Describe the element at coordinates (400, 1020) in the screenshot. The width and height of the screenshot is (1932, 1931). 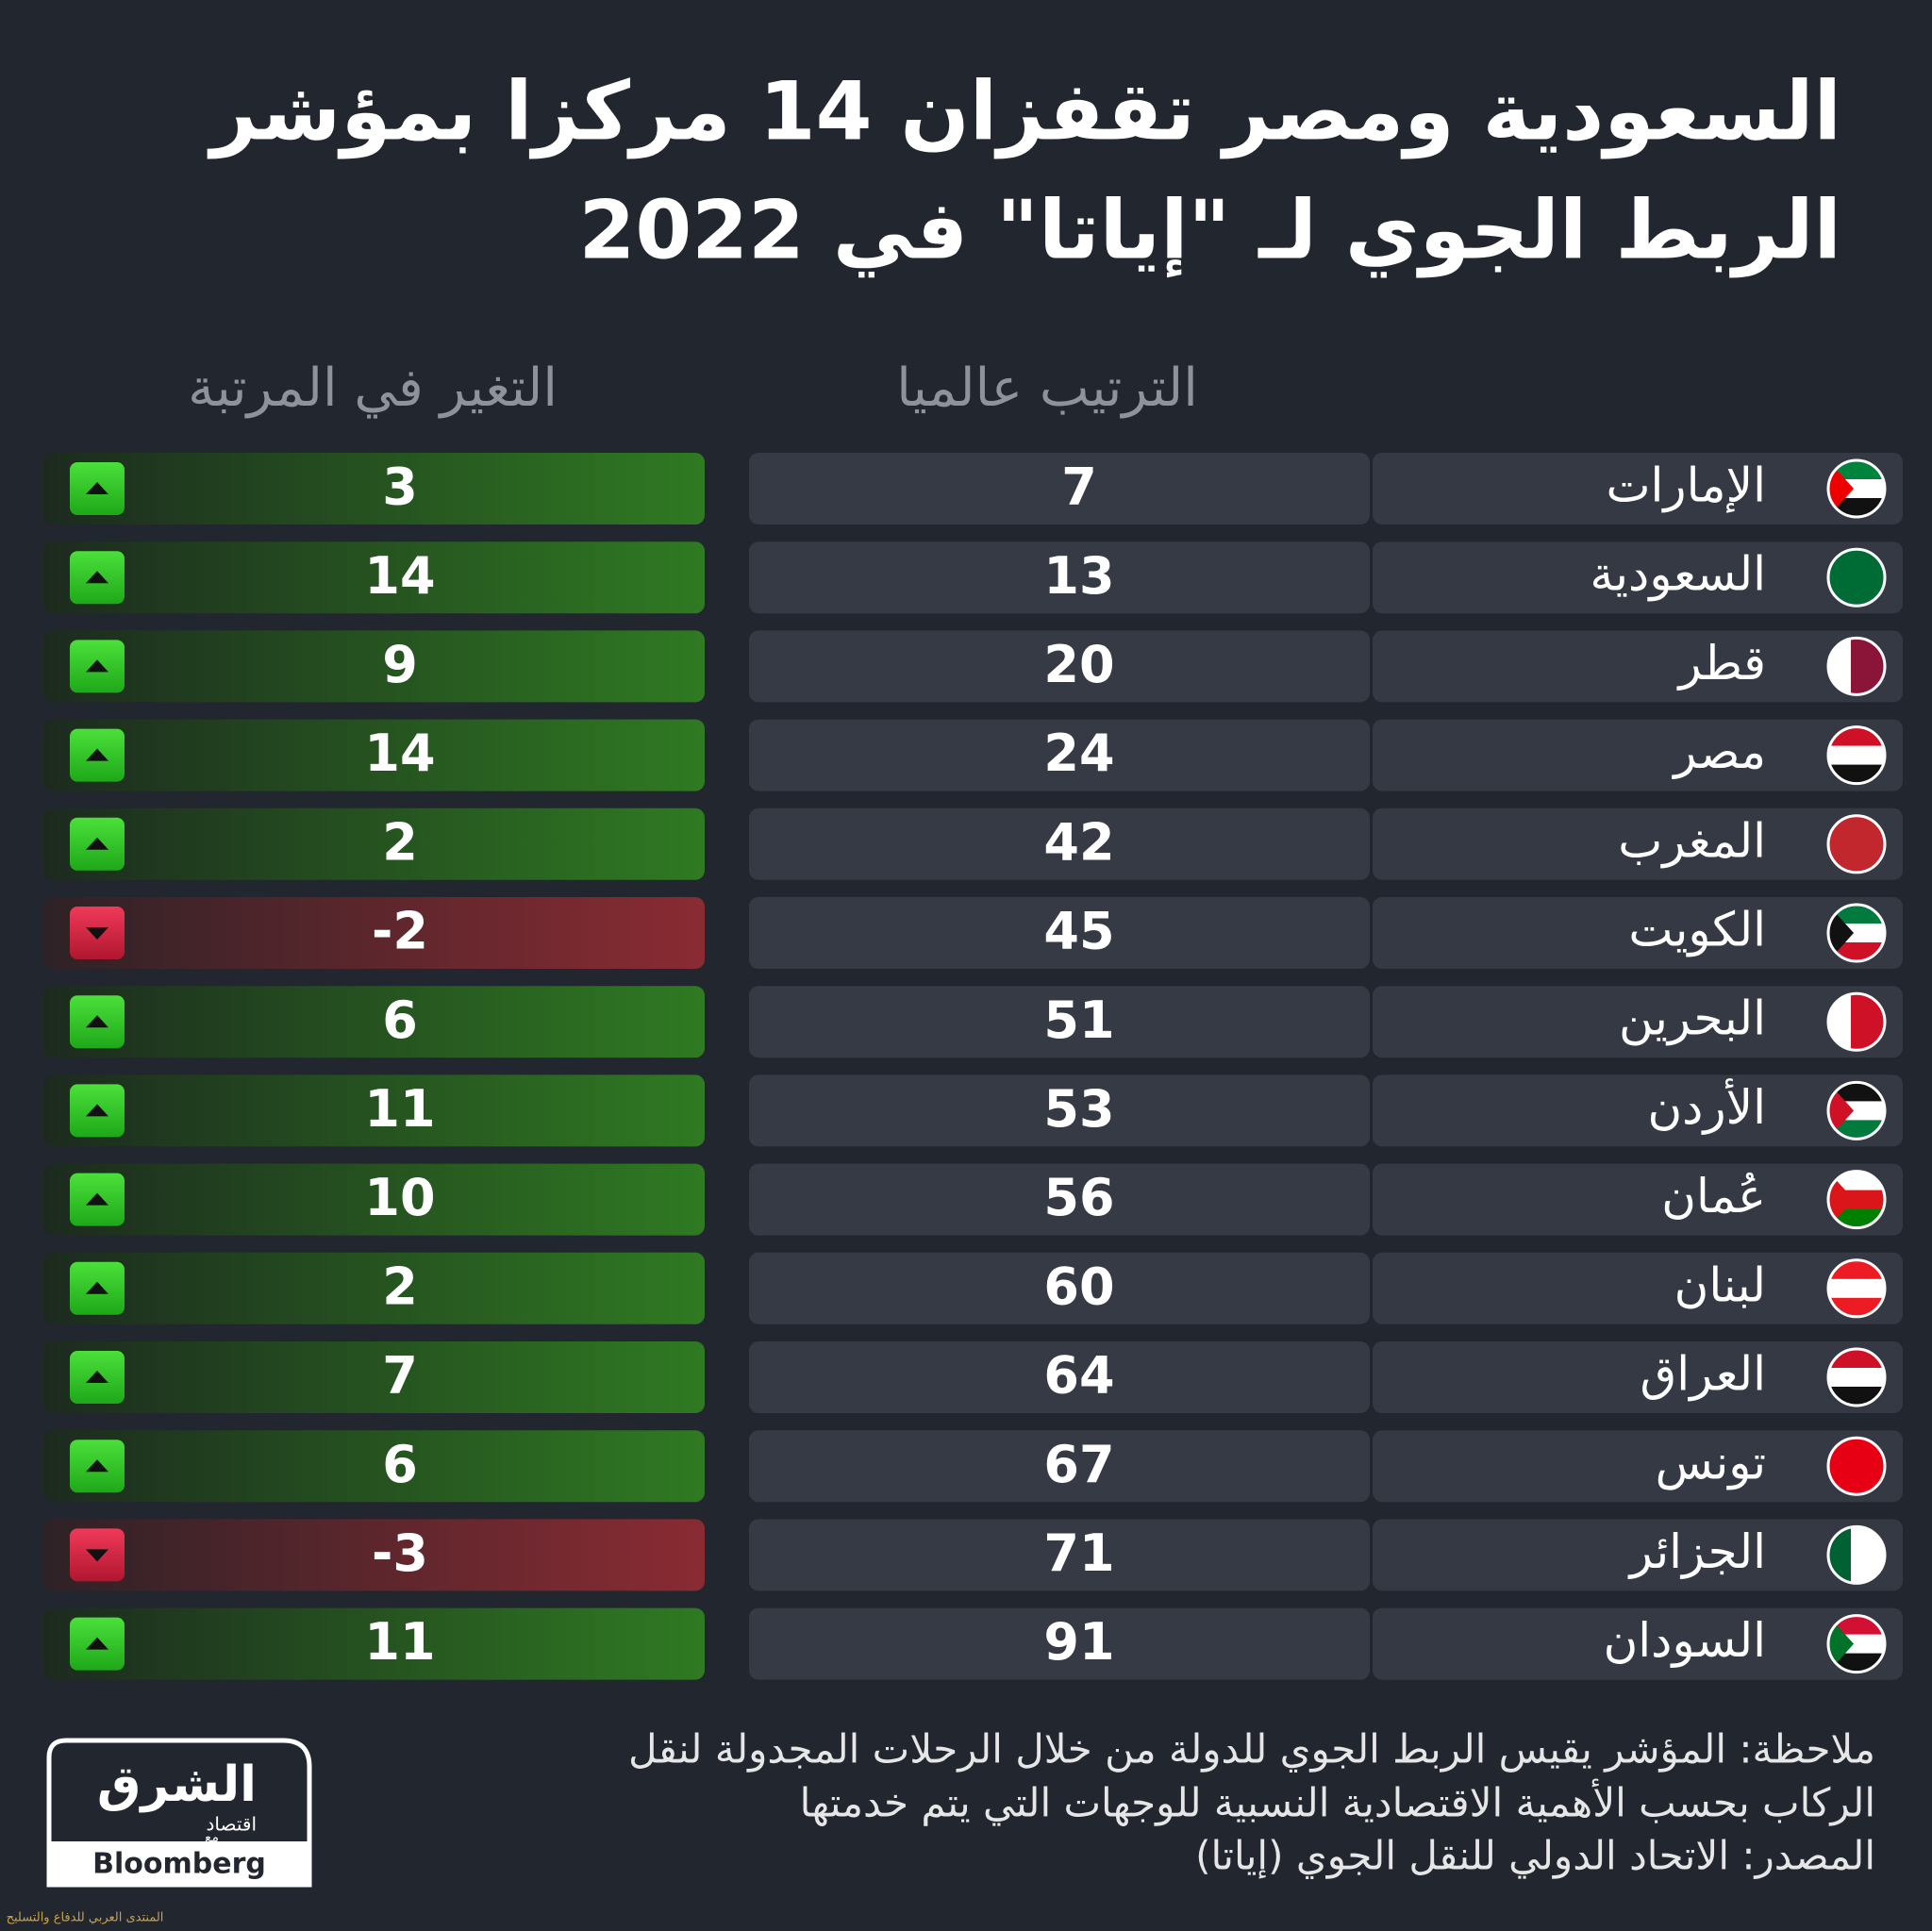
I see `change-value: 6` at that location.